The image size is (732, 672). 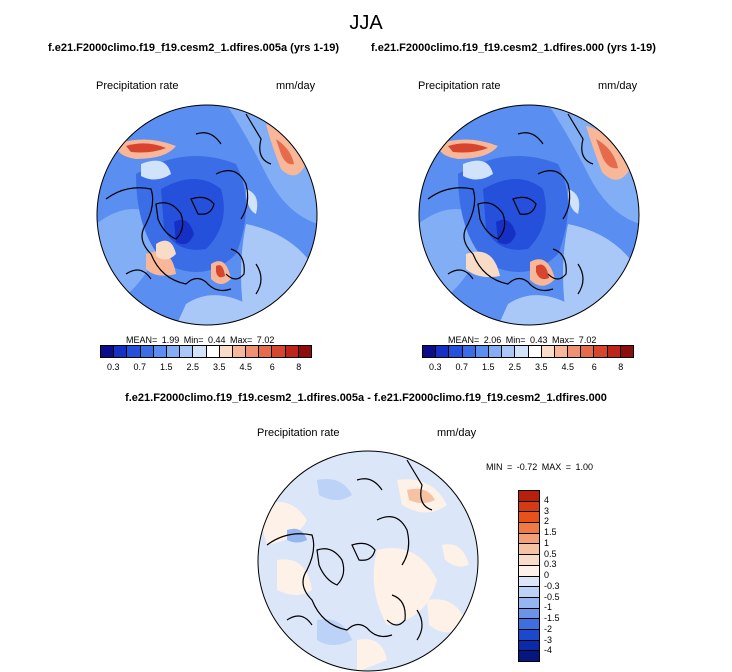 I want to click on diff-units-label: mm/day, so click(x=457, y=433).